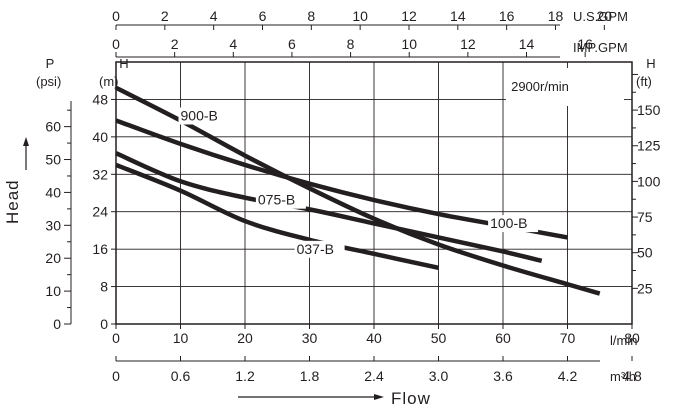 The image size is (673, 411). I want to click on y-axis-title-group: Head, so click(16, 180).